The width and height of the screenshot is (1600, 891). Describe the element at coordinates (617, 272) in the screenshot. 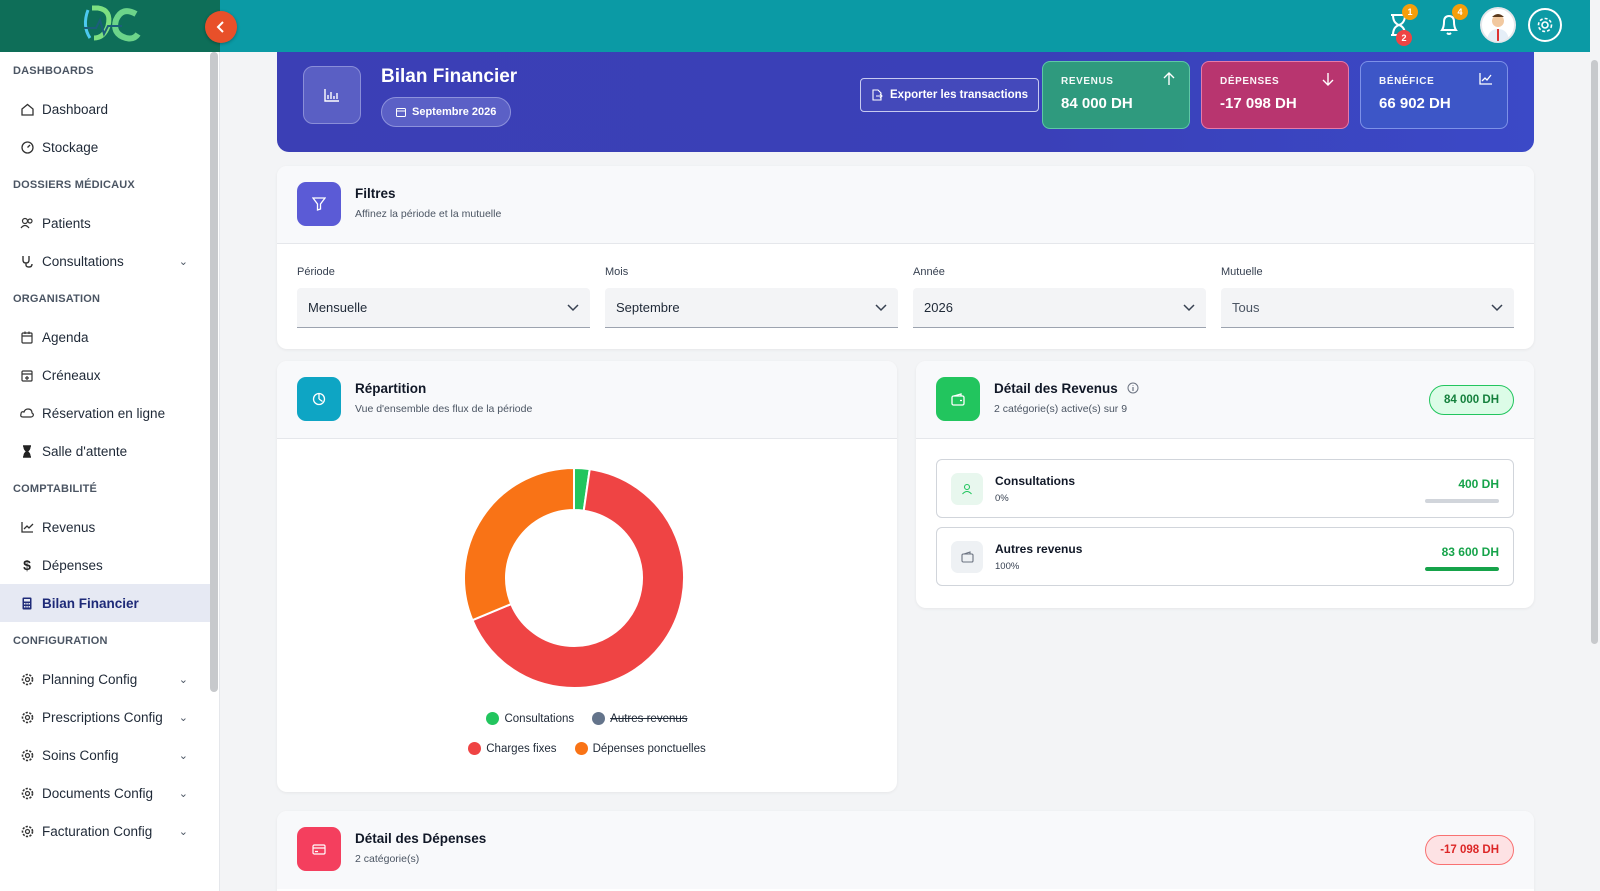

I see `filter-label: Mois` at that location.